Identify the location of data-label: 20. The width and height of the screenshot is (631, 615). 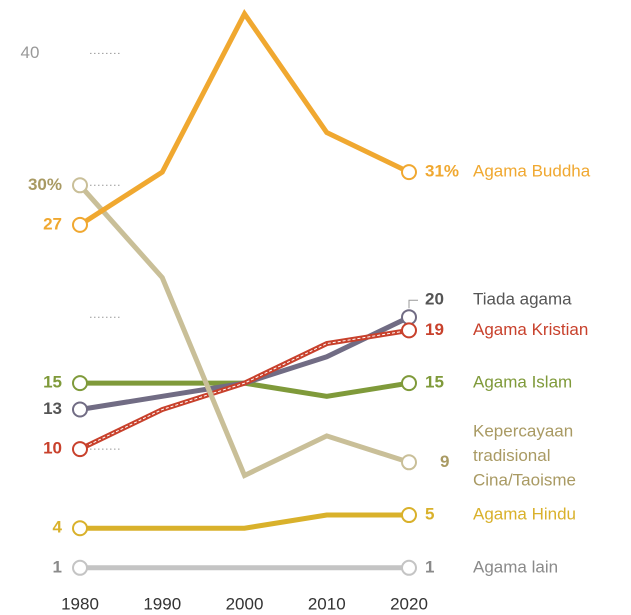
(434, 299).